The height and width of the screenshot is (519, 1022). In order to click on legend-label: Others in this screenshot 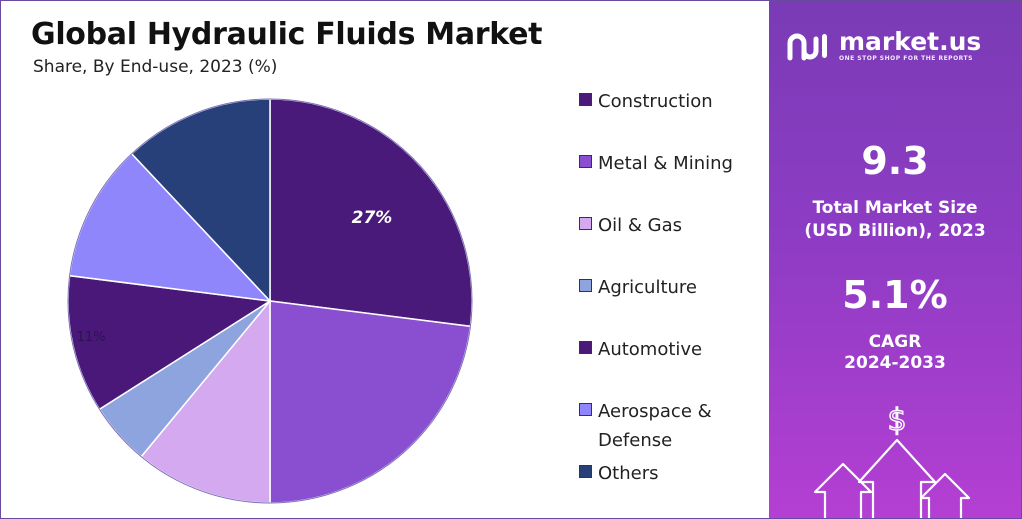, I will do `click(628, 473)`.